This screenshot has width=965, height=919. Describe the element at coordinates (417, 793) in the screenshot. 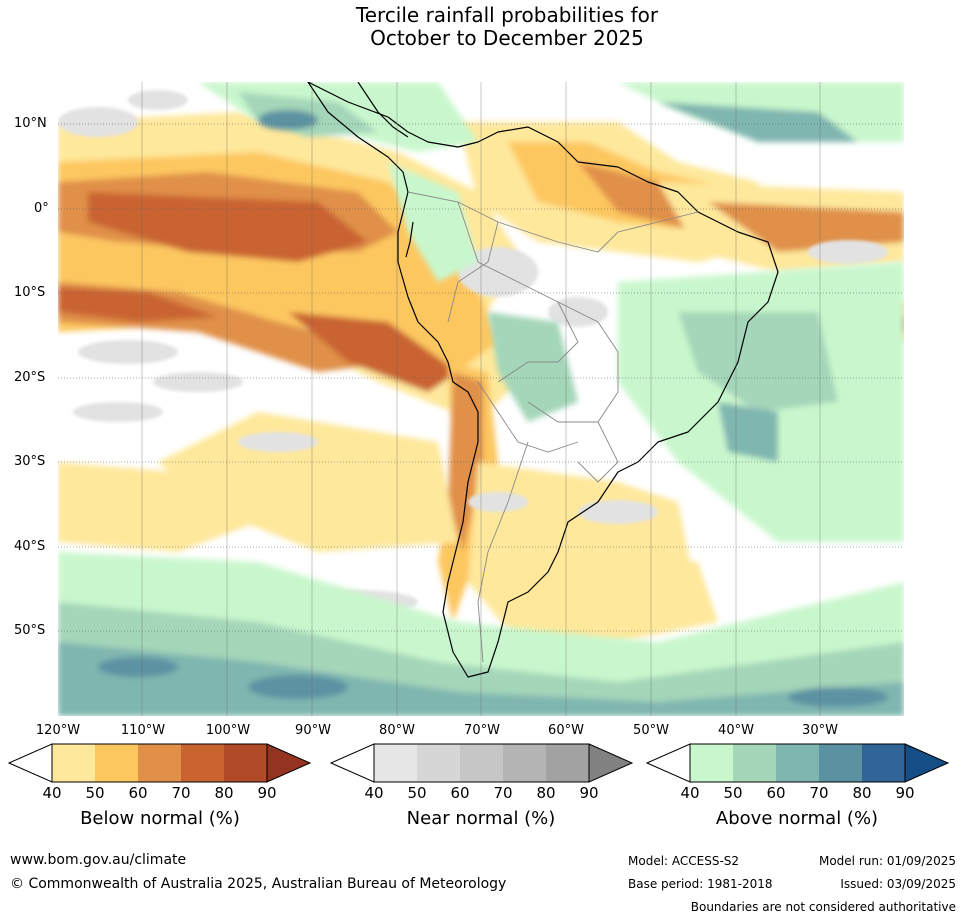

I see `cbar-near-tick-50: 50` at that location.